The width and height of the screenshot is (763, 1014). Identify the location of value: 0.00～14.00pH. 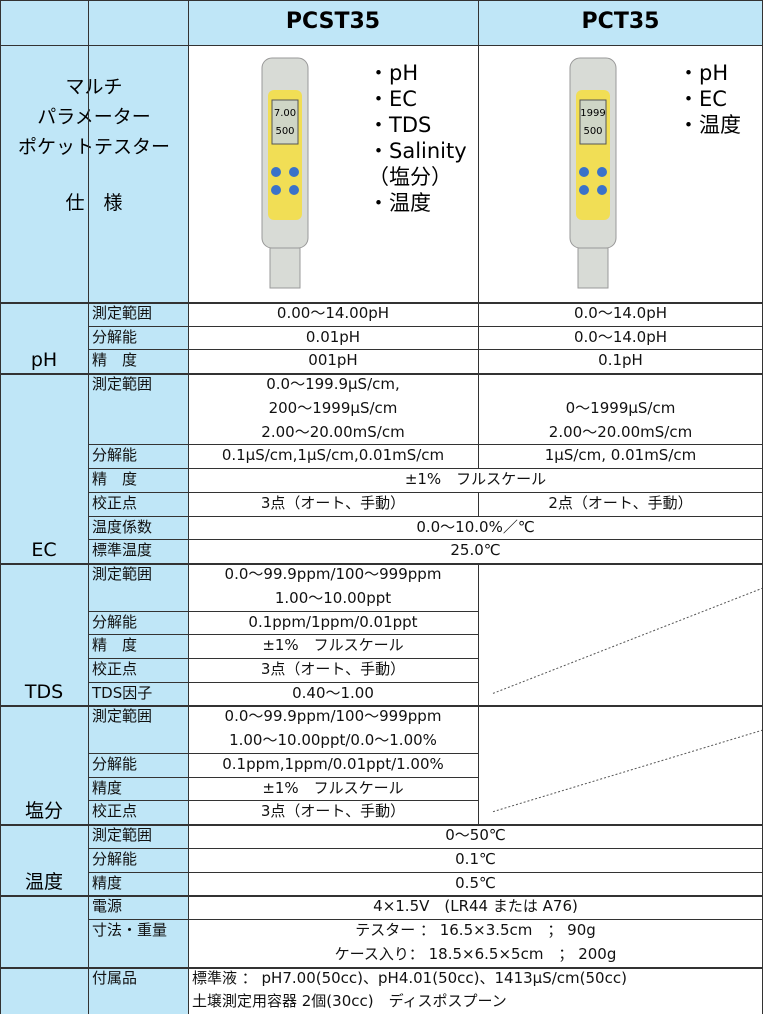
(333, 313).